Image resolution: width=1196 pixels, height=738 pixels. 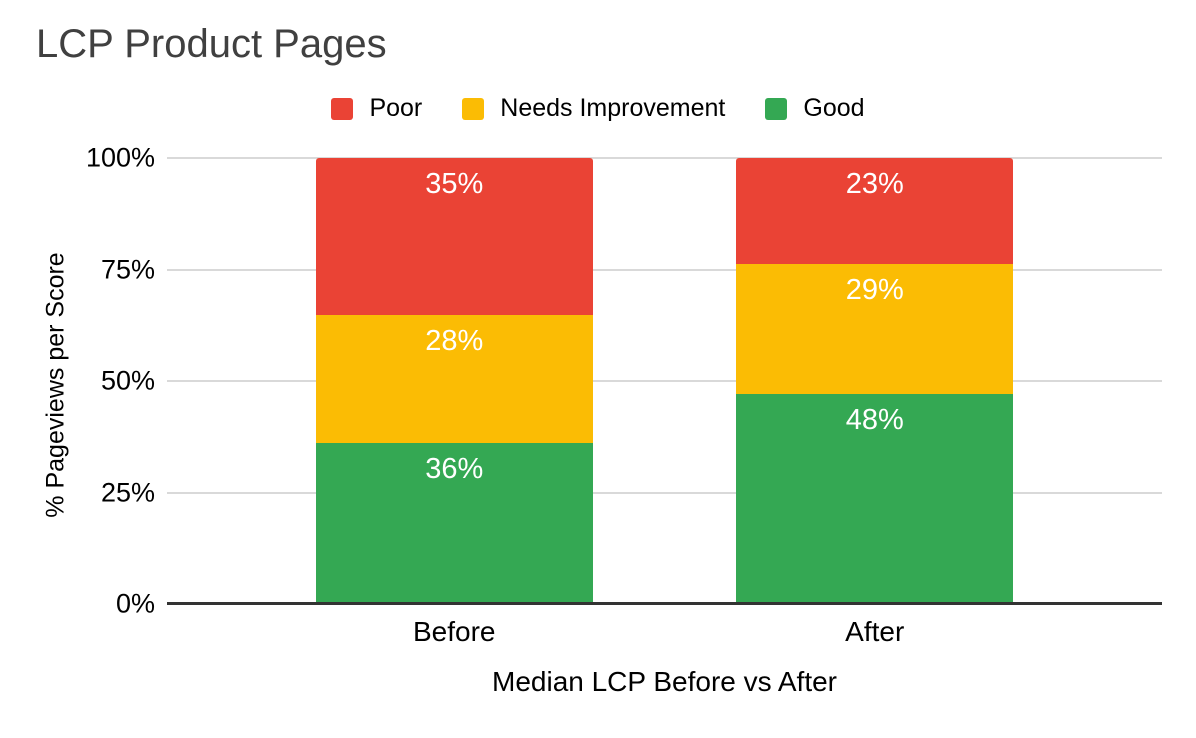 What do you see at coordinates (834, 108) in the screenshot?
I see `legend-label: Good` at bounding box center [834, 108].